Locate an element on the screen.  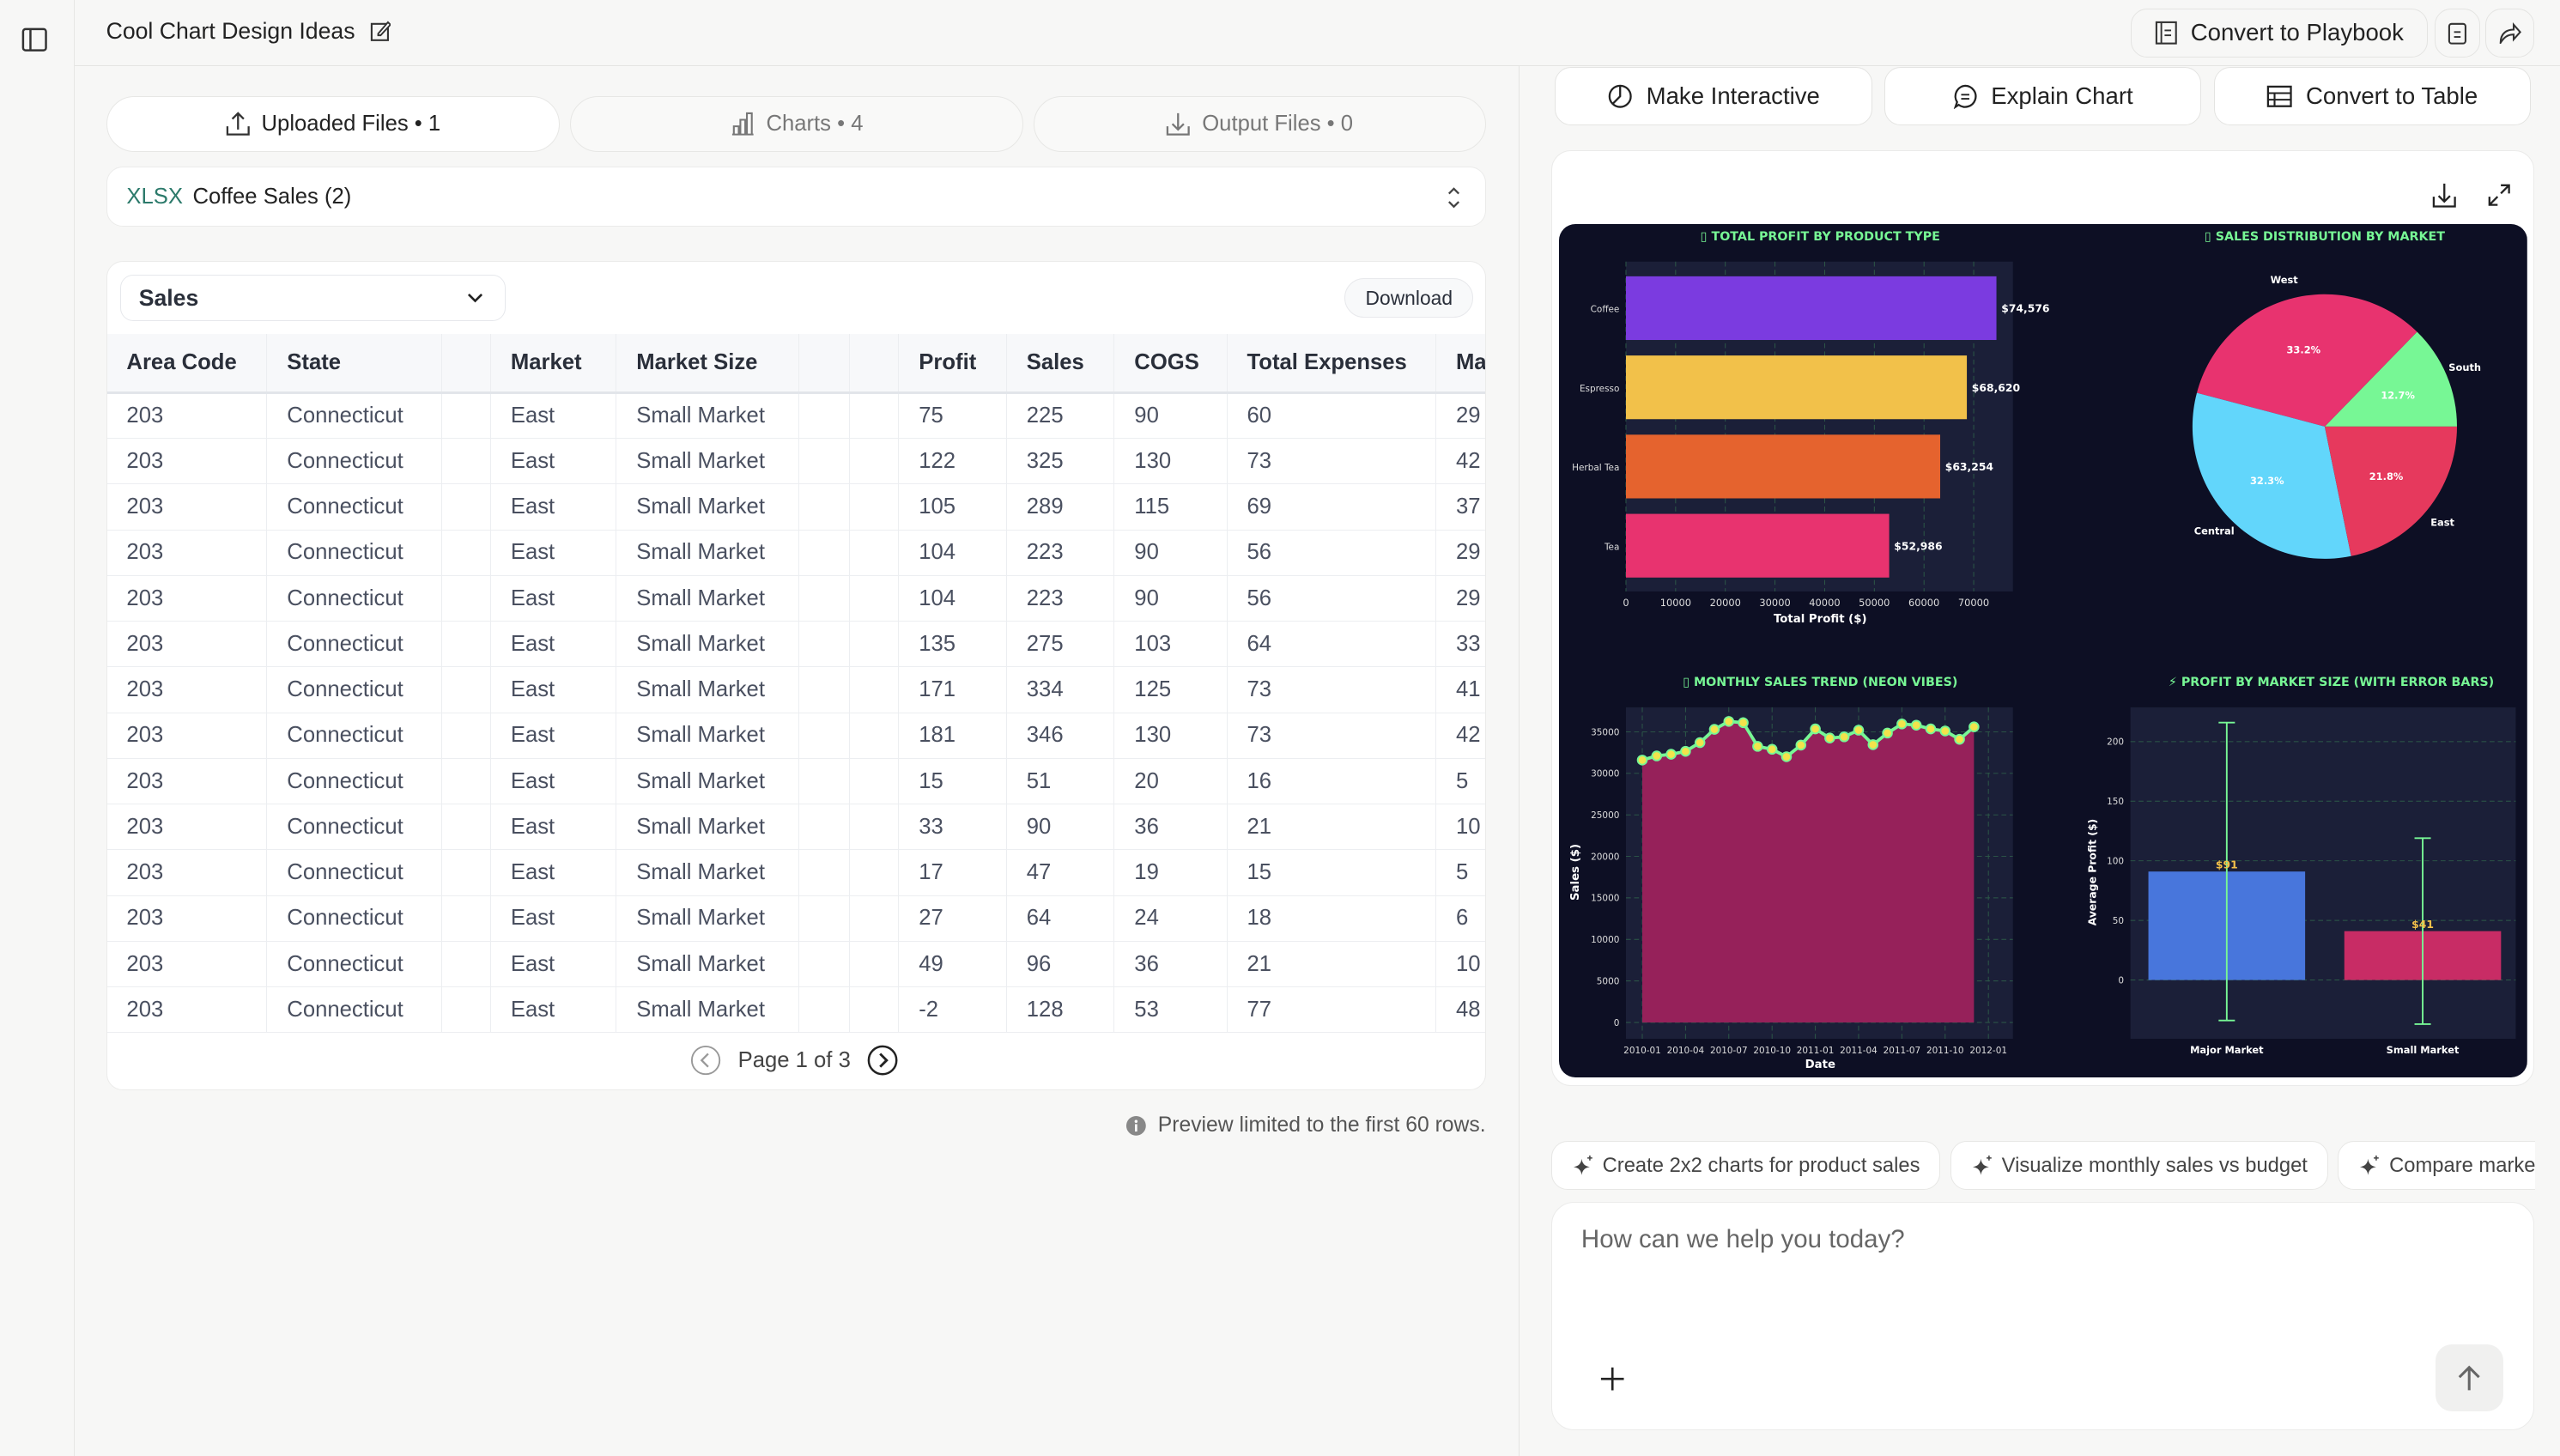
table-cell: 130 is located at coordinates (1170, 461).